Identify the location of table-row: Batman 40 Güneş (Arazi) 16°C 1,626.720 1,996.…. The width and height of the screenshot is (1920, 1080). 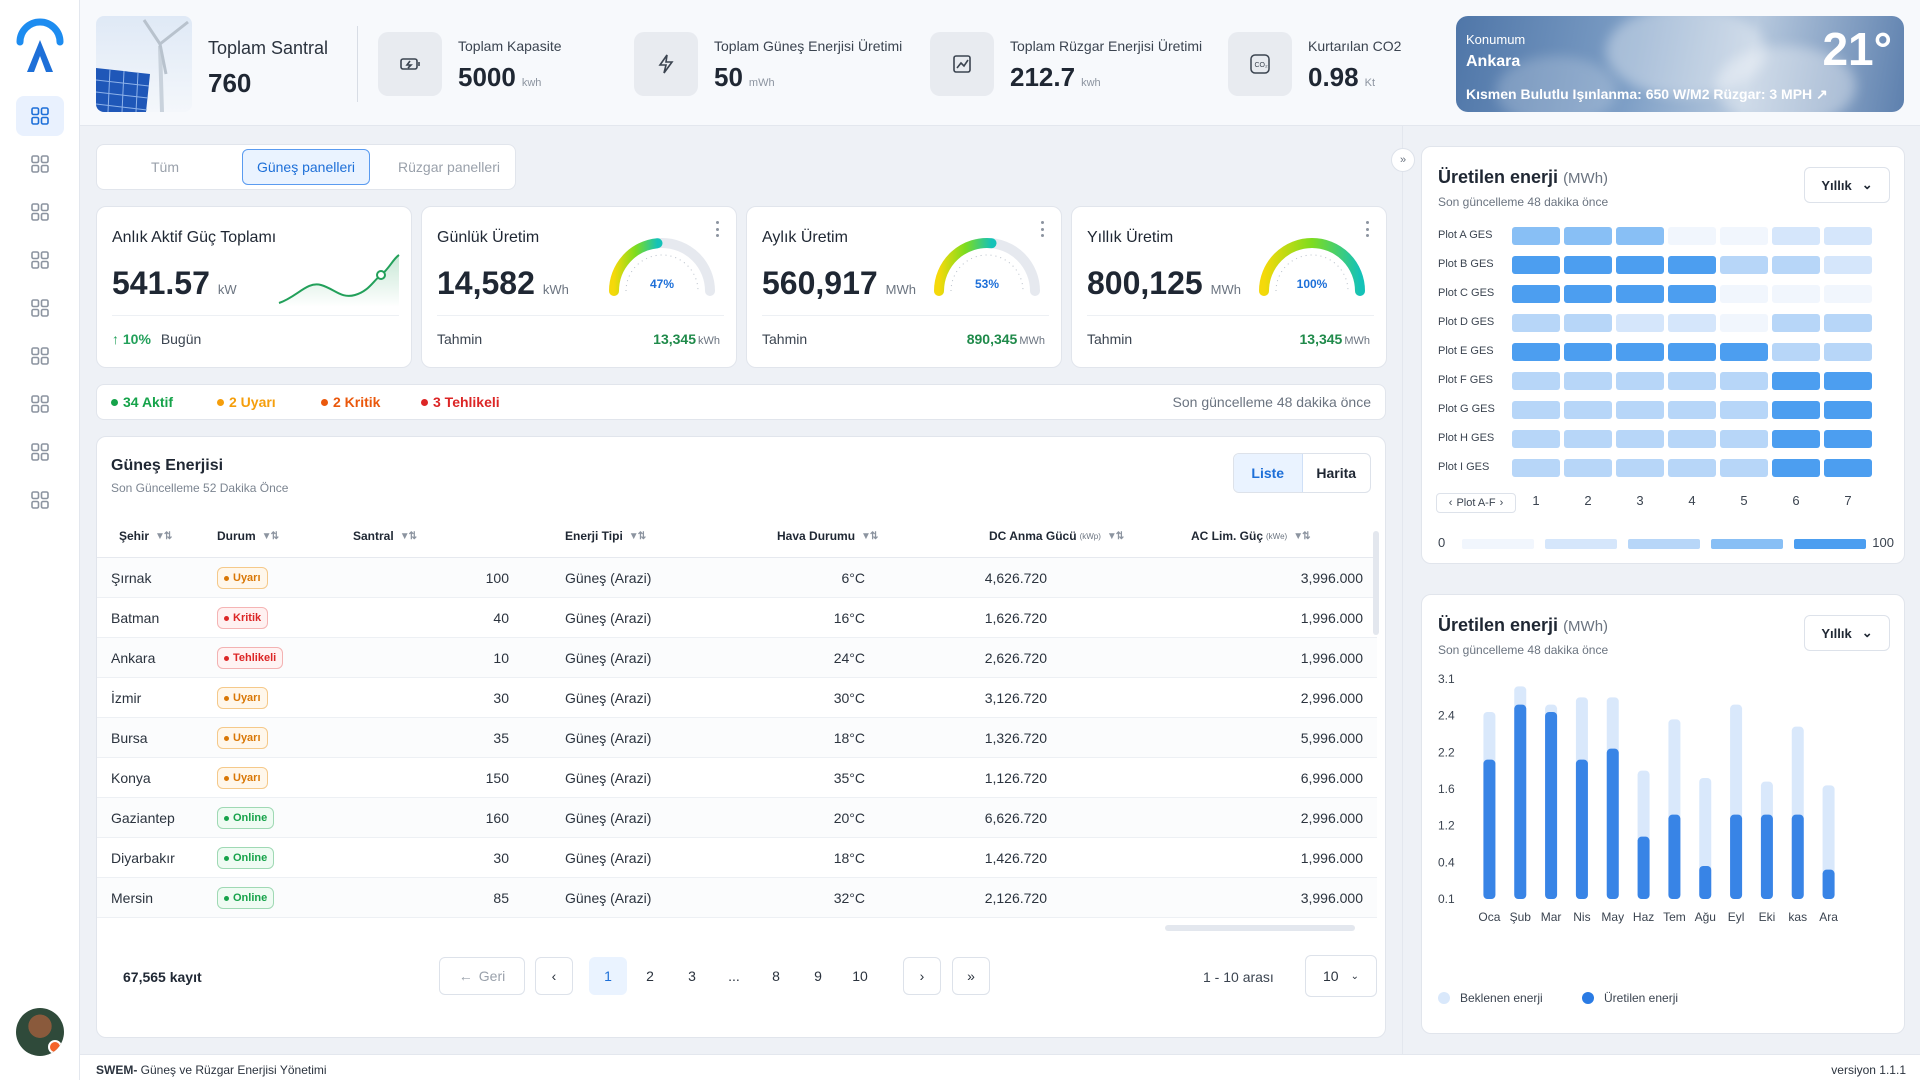
(737, 618).